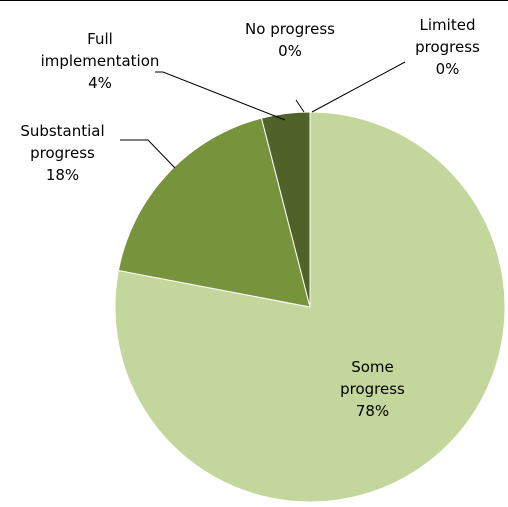  I want to click on slice-label: Some progress 78%, so click(372, 389).